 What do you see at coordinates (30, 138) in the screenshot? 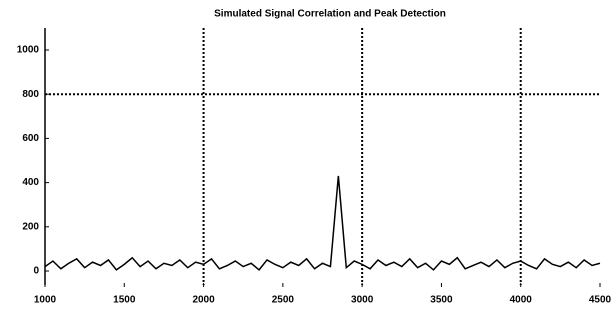
I see `y-tick-label: 600` at bounding box center [30, 138].